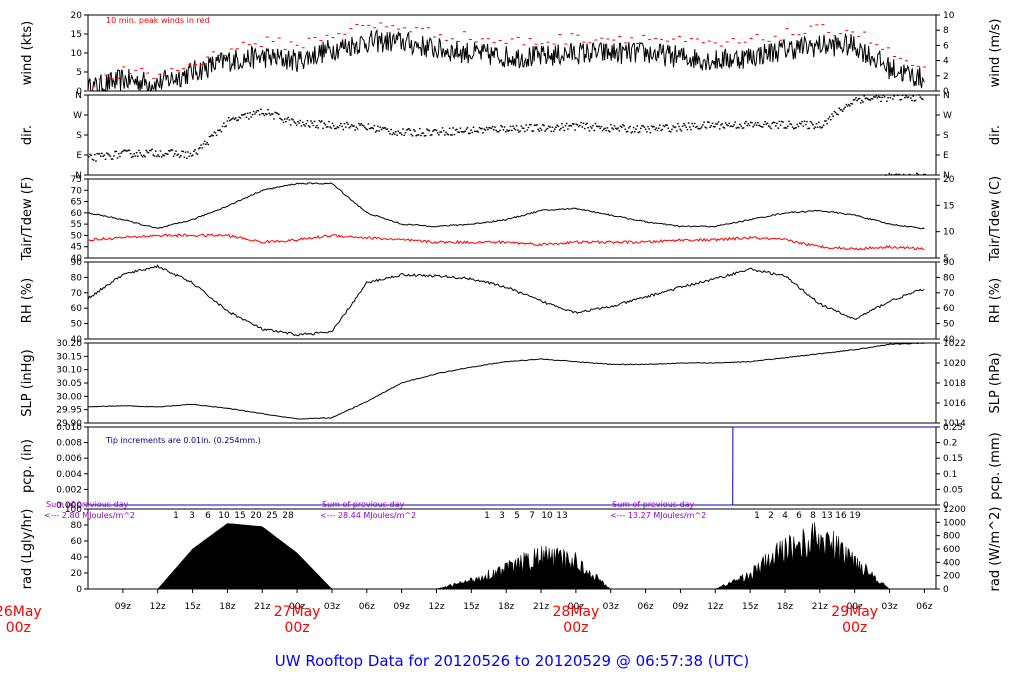  Describe the element at coordinates (949, 309) in the screenshot. I see `rh-right-tick-label: 60` at that location.